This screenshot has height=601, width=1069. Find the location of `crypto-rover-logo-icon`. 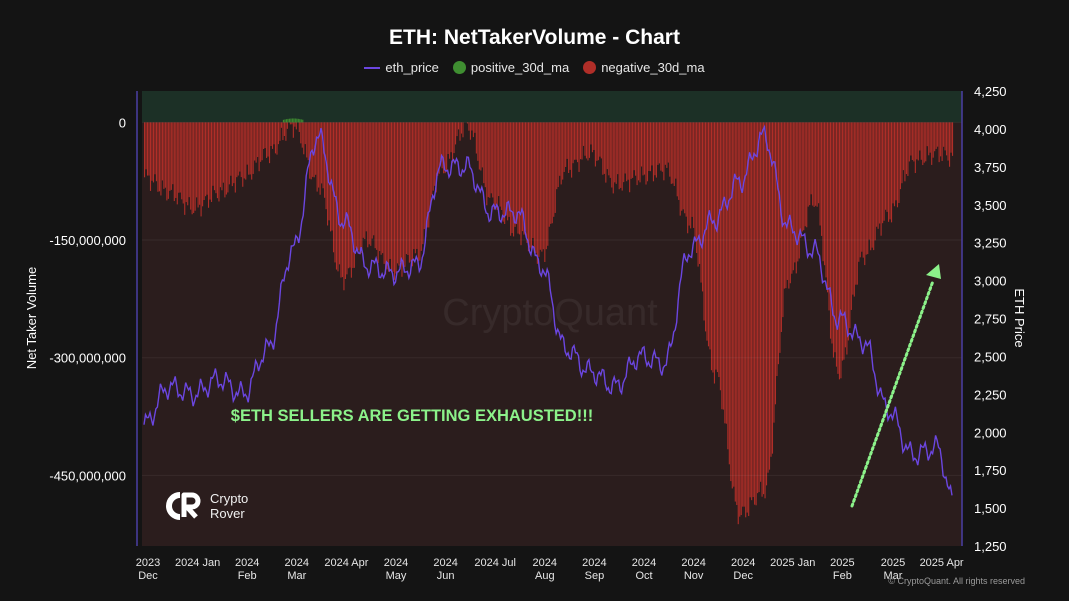

crypto-rover-logo-icon is located at coordinates (183, 506).